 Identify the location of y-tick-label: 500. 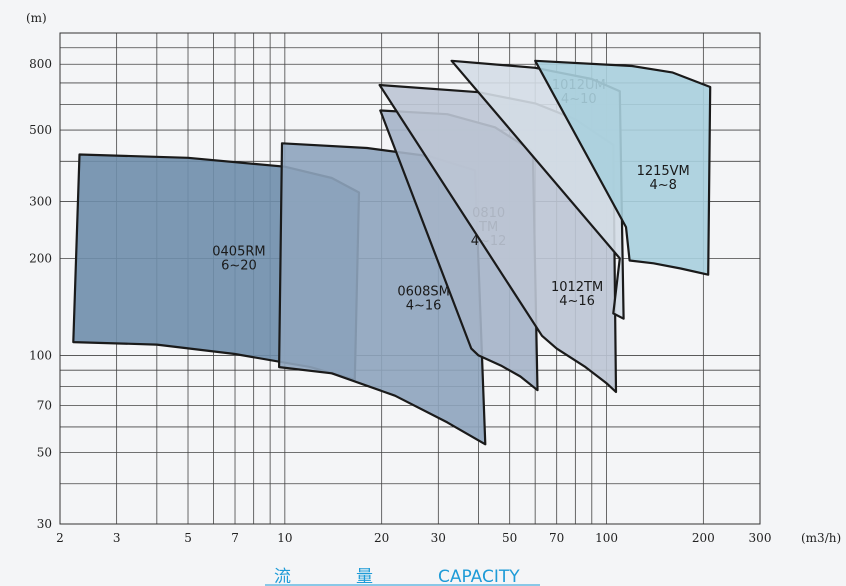
(40, 130).